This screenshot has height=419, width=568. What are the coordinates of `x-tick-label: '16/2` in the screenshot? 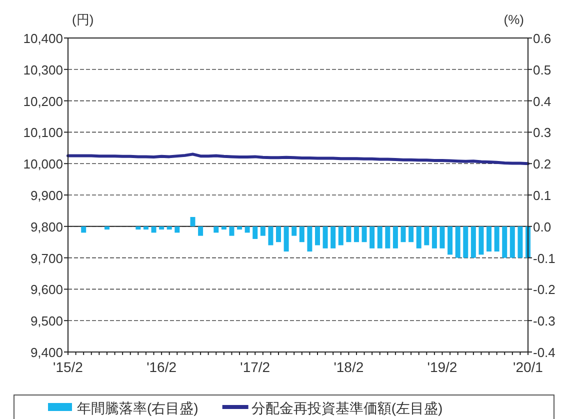 It's located at (161, 367).